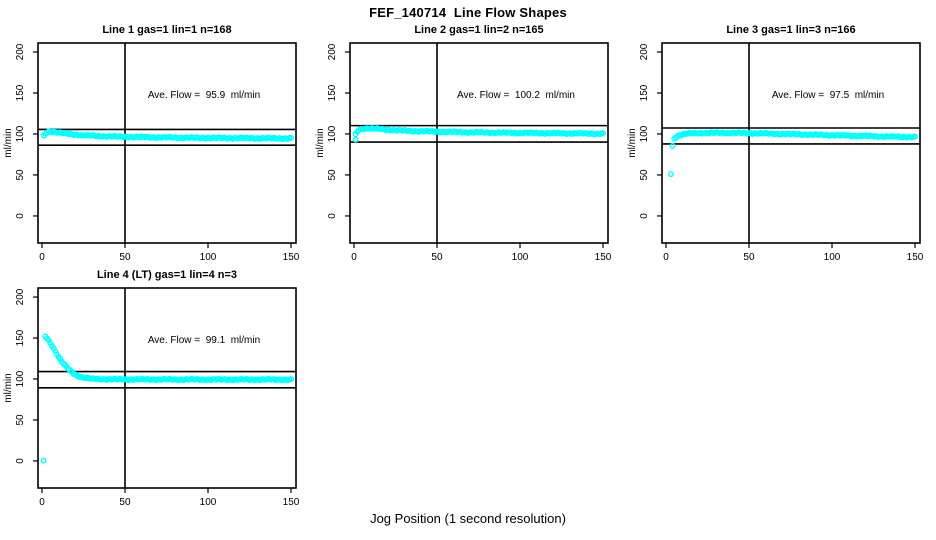  I want to click on figure-title: FEF_140714 Line Flow Shapes, so click(468, 12).